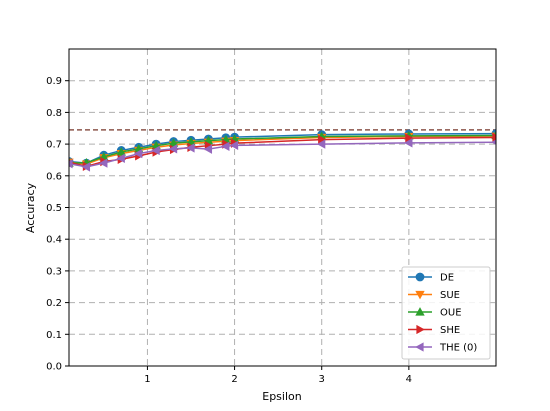  I want to click on legend-label: OUE, so click(451, 313).